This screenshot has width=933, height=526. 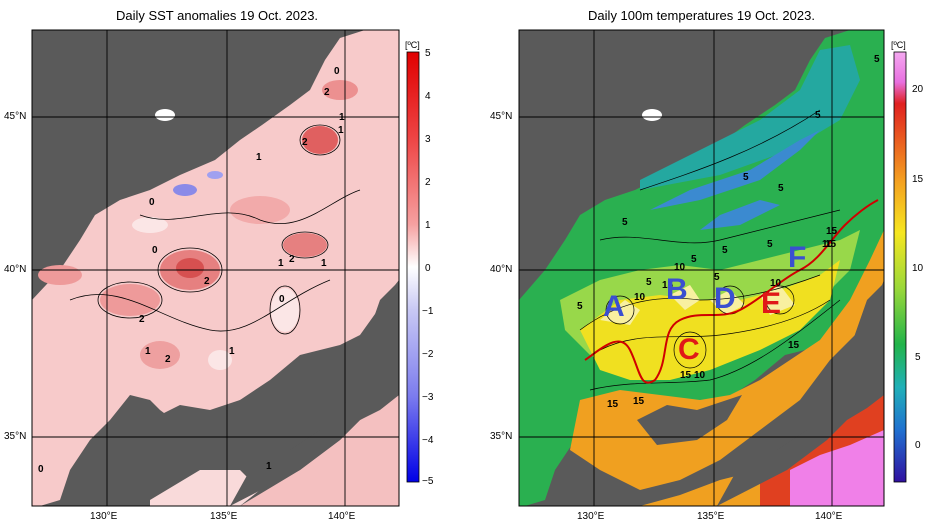 What do you see at coordinates (428, 96) in the screenshot?
I see `left-colorbar-tick: 4` at bounding box center [428, 96].